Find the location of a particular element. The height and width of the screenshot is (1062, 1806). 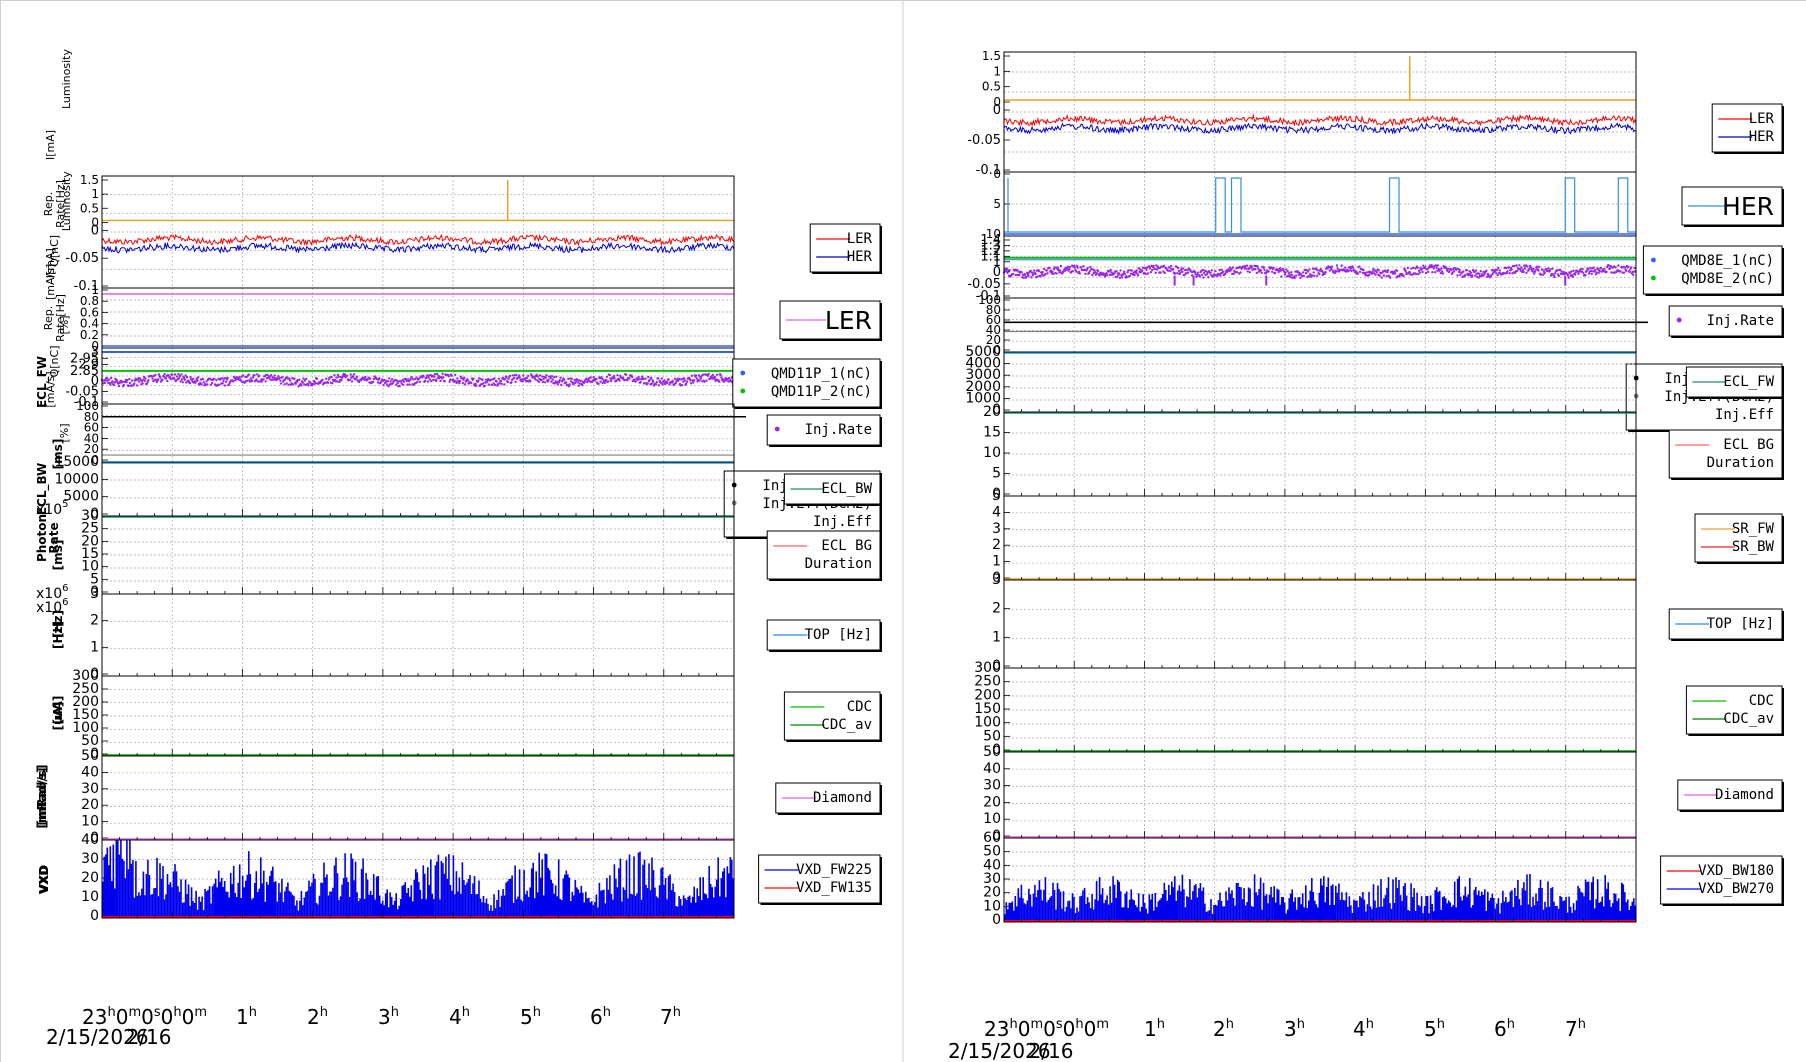

legend-entry-label: ECL BG Duration is located at coordinates (1740, 454).